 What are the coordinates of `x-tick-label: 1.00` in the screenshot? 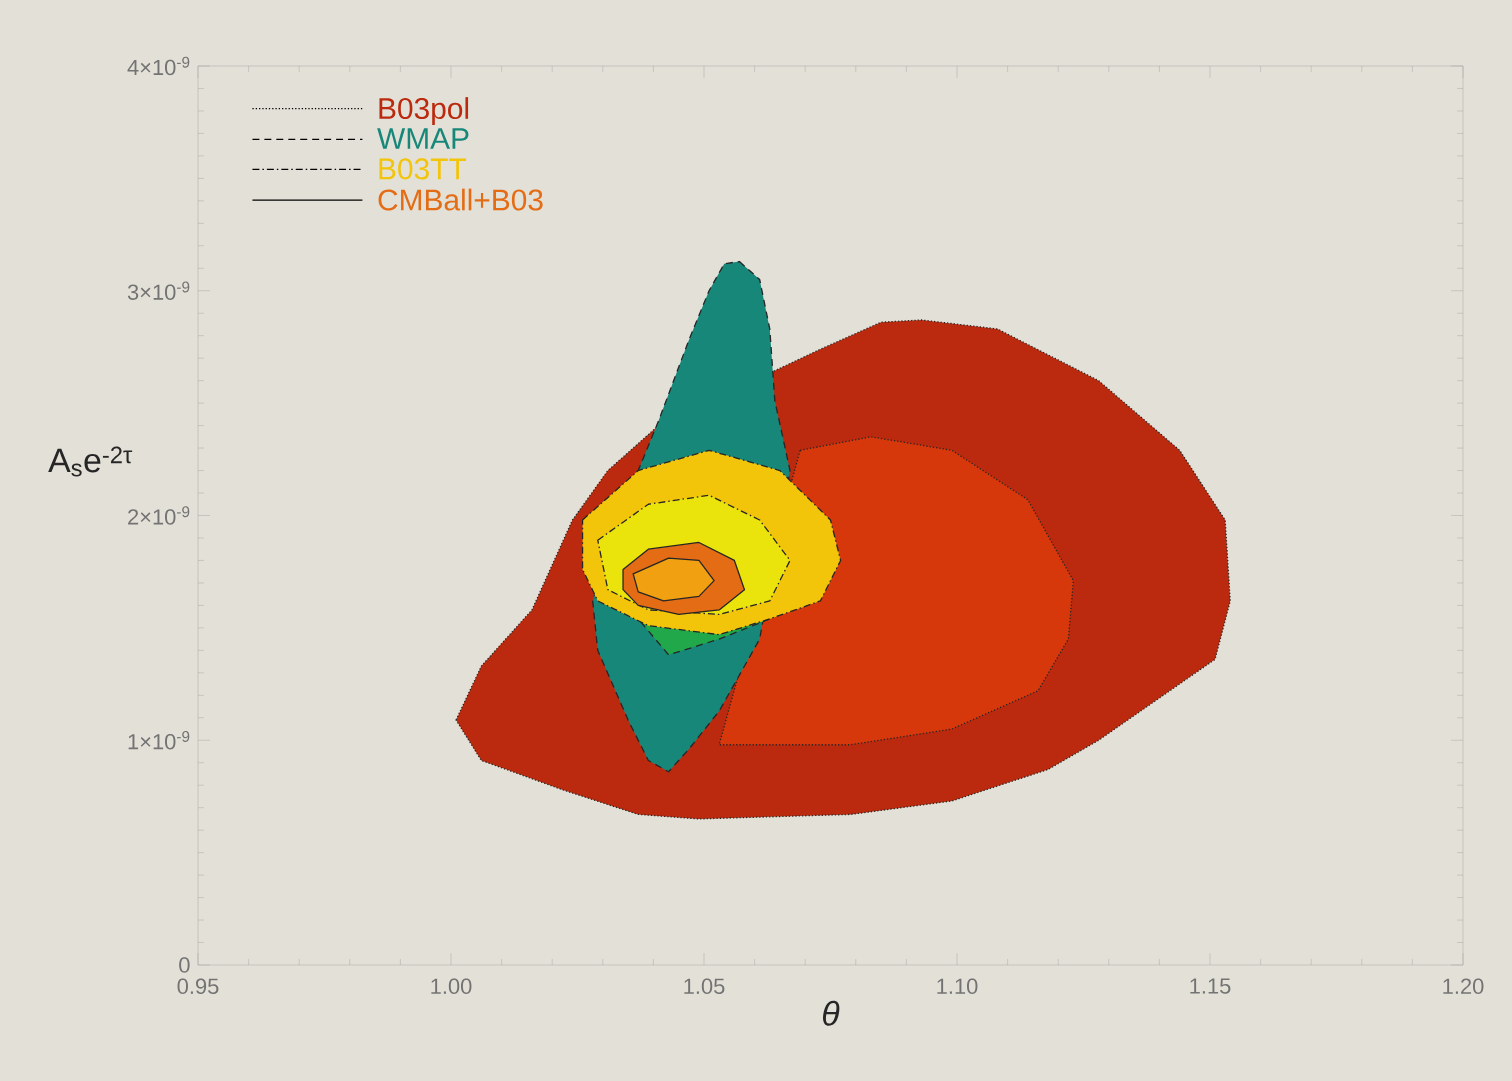 It's located at (451, 986).